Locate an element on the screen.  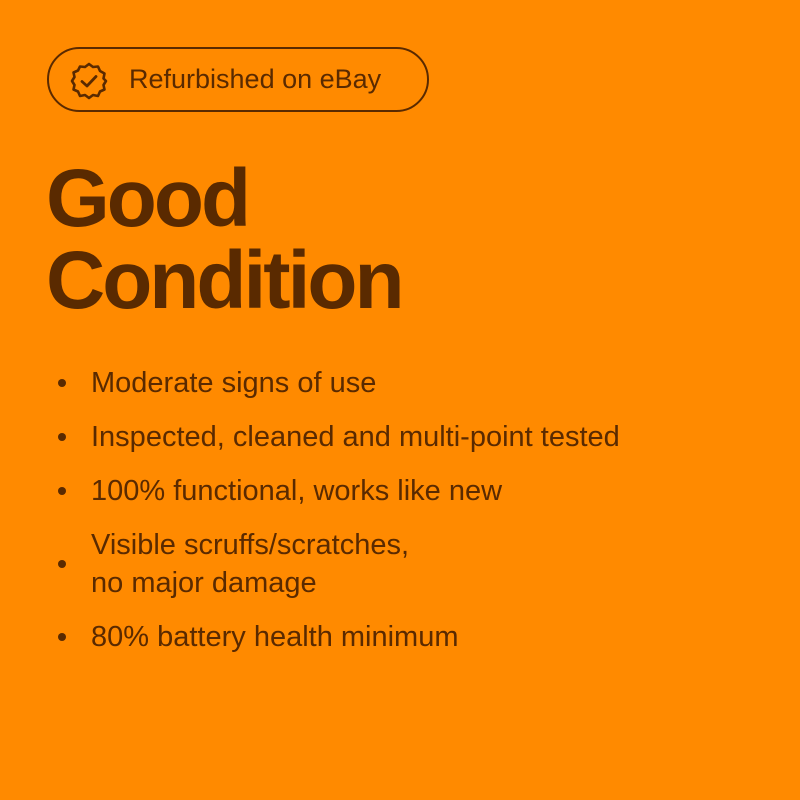
page-title: Good Condition is located at coordinates (225, 240).